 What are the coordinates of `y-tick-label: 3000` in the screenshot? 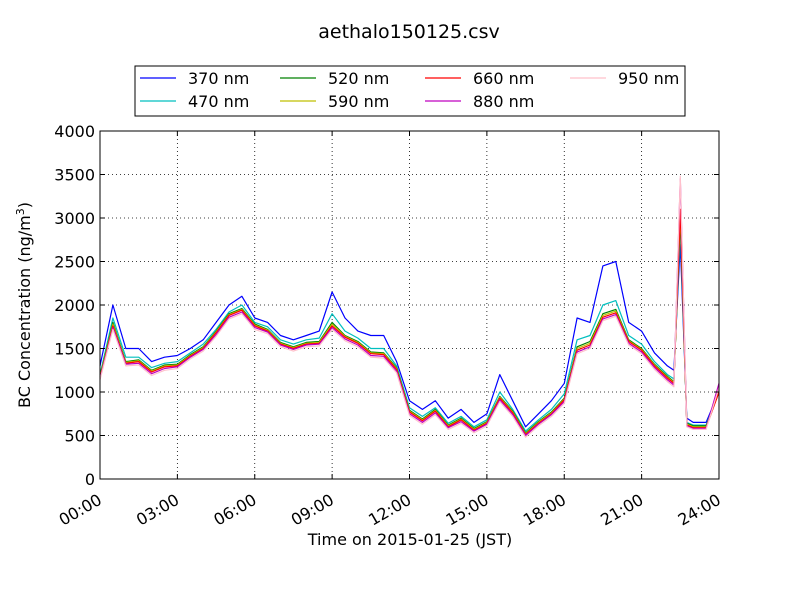 It's located at (74, 218).